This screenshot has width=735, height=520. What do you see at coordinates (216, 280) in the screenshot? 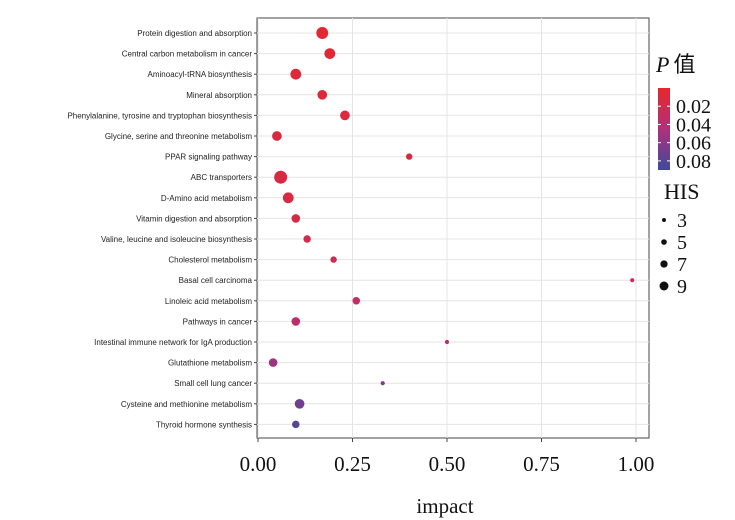
I see `y-tick-label: Basal cell carcinoma` at bounding box center [216, 280].